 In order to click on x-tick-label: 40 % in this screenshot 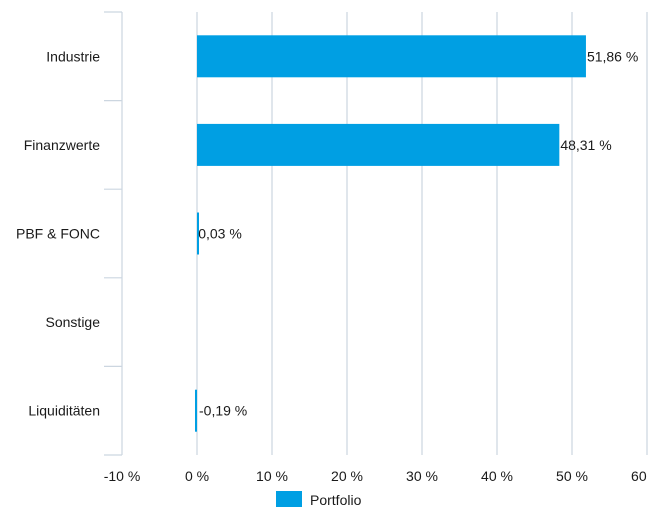, I will do `click(497, 476)`.